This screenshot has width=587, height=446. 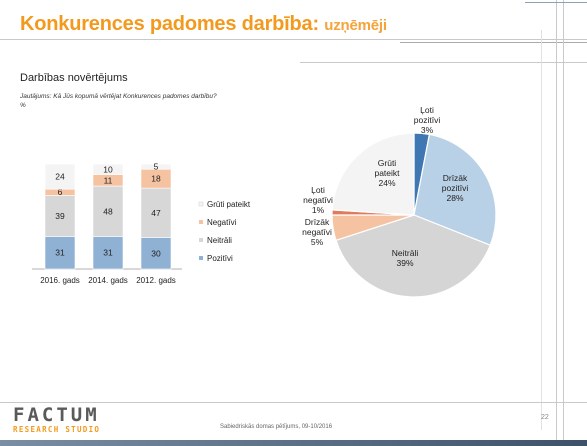 What do you see at coordinates (60, 280) in the screenshot?
I see `bar-category-label: 2016. gads` at bounding box center [60, 280].